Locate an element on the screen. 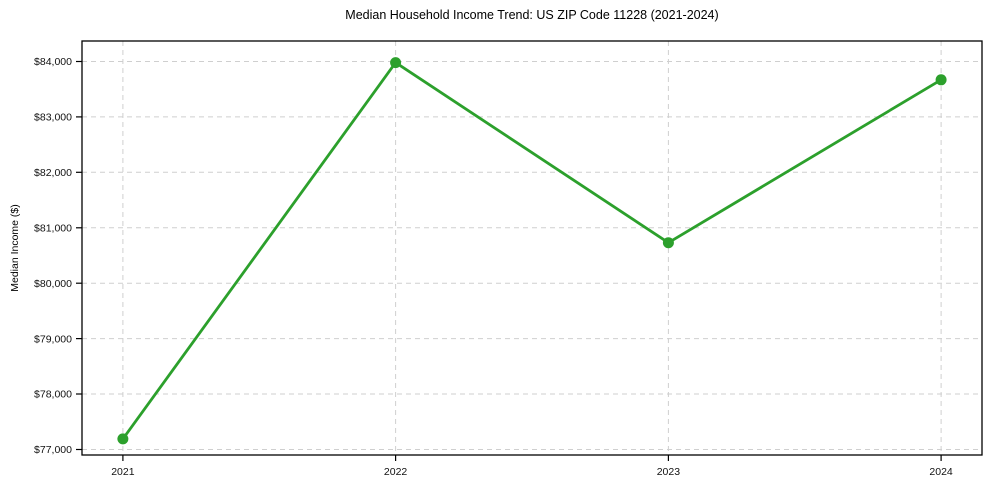 The width and height of the screenshot is (989, 490). x-tick-label: 2021 is located at coordinates (123, 472).